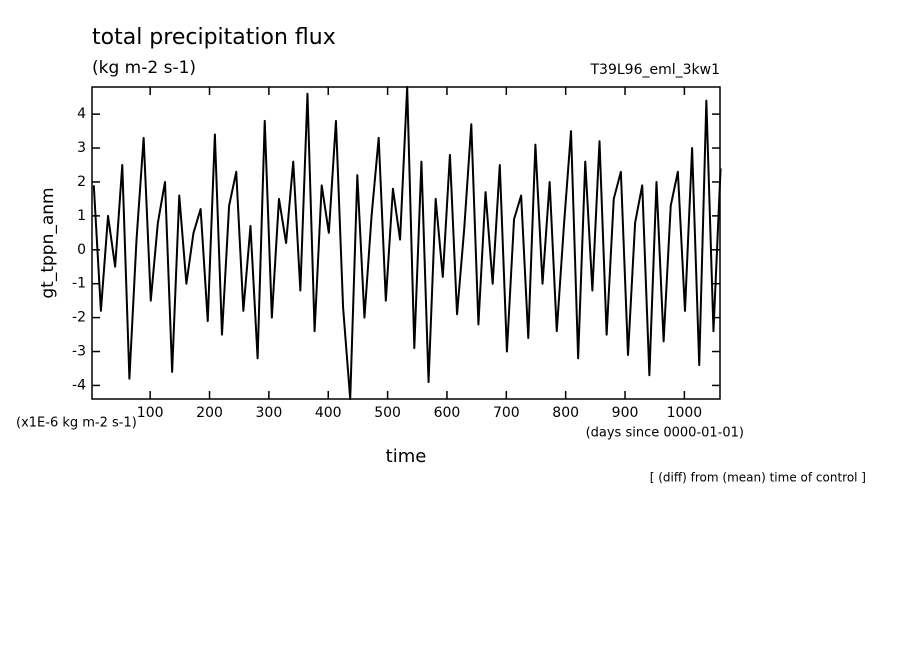 The width and height of the screenshot is (904, 654). Describe the element at coordinates (269, 413) in the screenshot. I see `x-tick-label: 300` at that location.